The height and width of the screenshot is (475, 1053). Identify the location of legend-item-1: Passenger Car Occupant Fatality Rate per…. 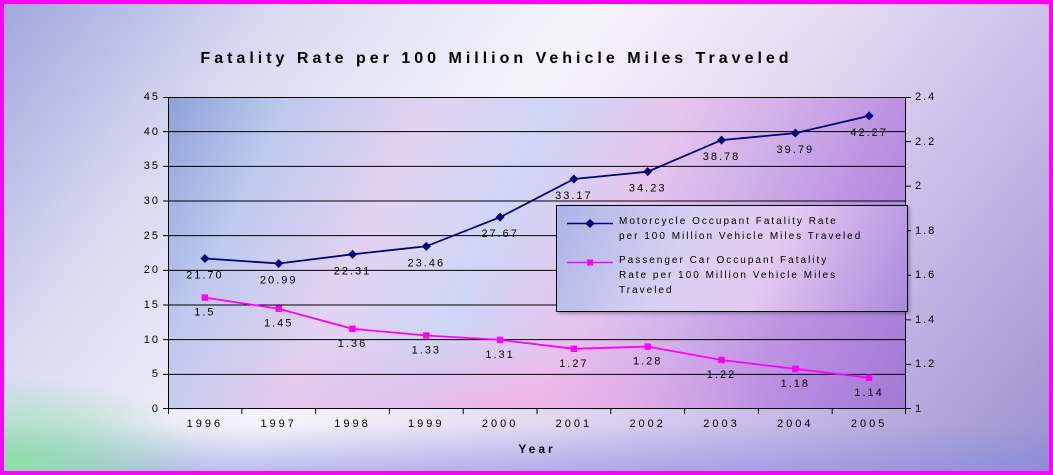
(734, 275).